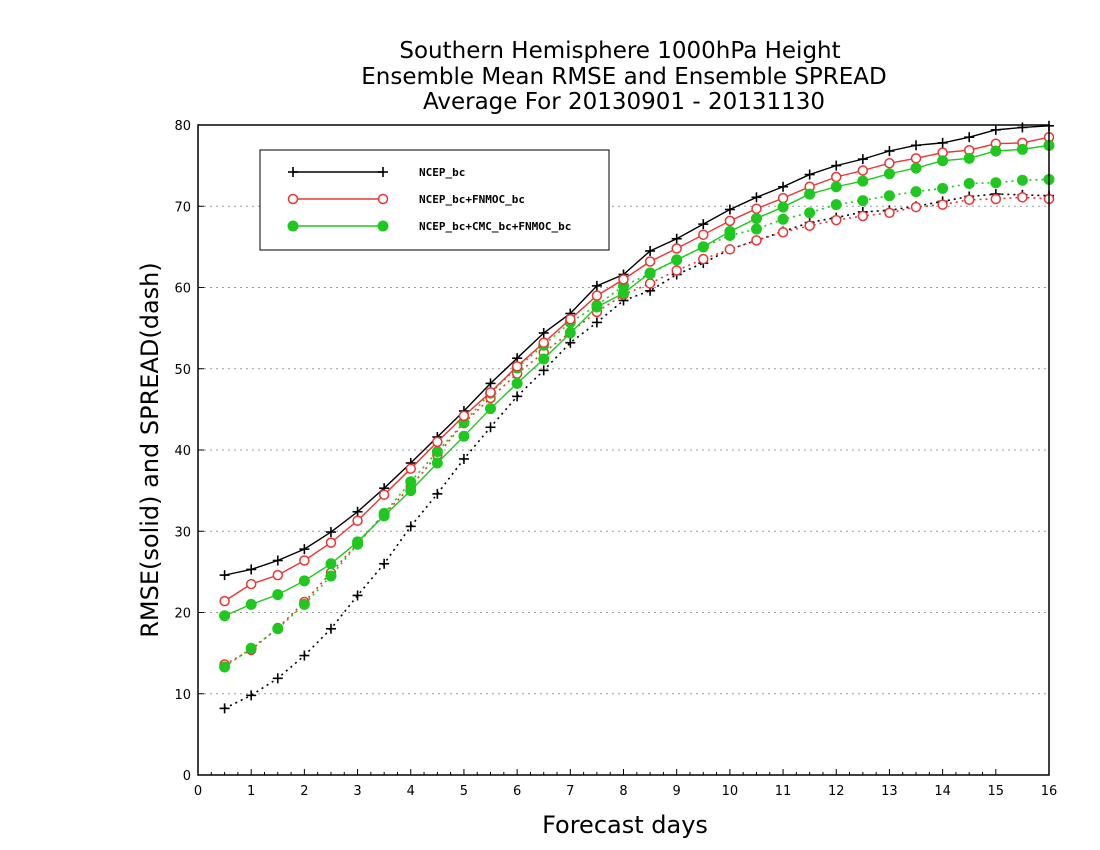 The height and width of the screenshot is (850, 1100). I want to click on y-tick-label: 20, so click(182, 614).